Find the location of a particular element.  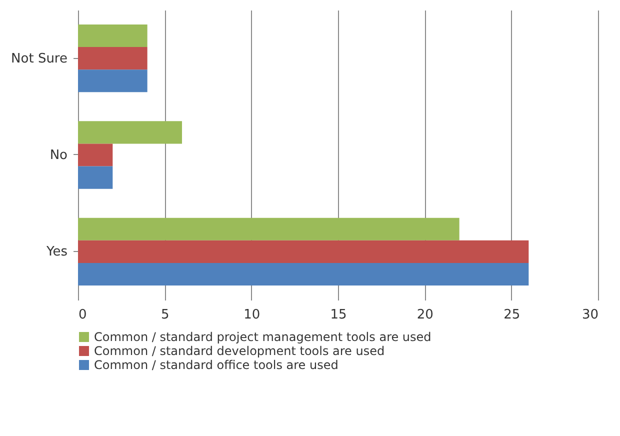

y-tick-label: No is located at coordinates (59, 155).